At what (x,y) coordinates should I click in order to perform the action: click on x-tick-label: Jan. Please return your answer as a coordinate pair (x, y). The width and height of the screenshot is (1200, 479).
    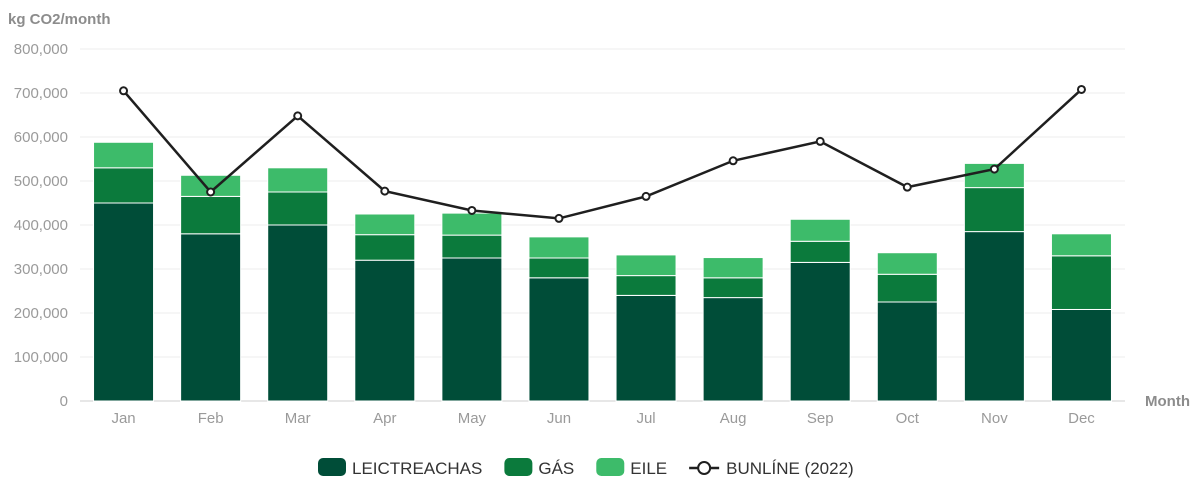
    Looking at the image, I should click on (123, 418).